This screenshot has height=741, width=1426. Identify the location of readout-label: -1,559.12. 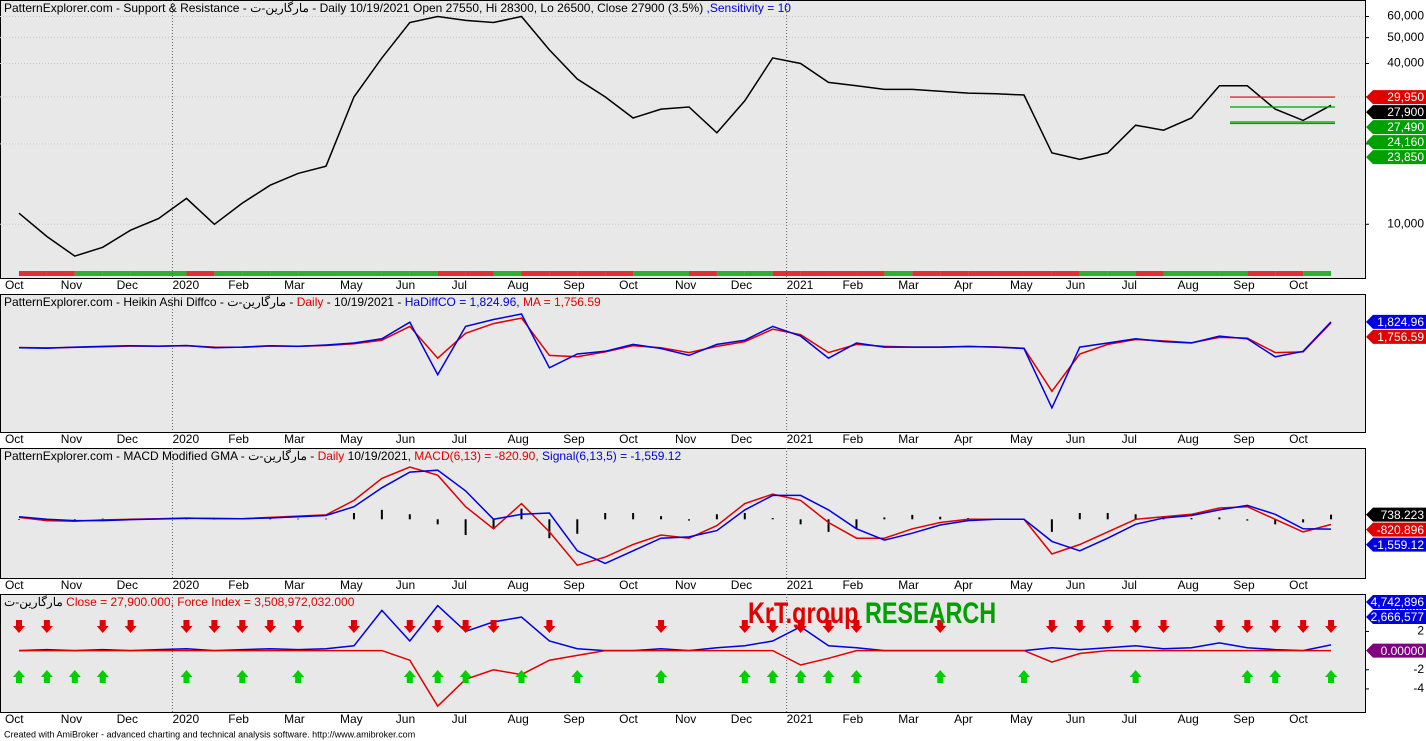
(1398, 545).